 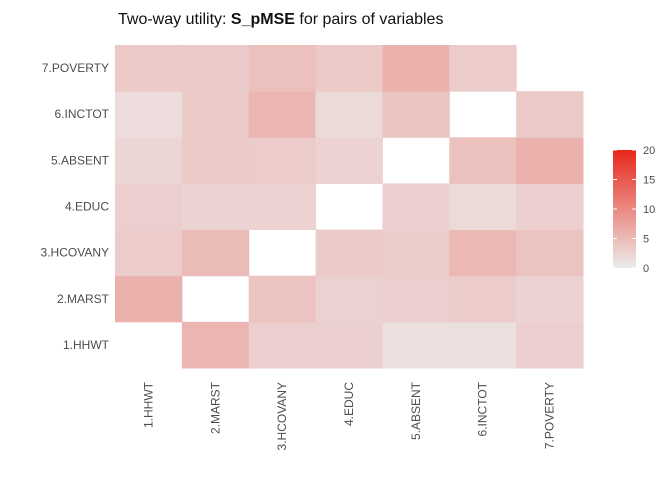 I want to click on legend-tick-label: 10, so click(x=649, y=210).